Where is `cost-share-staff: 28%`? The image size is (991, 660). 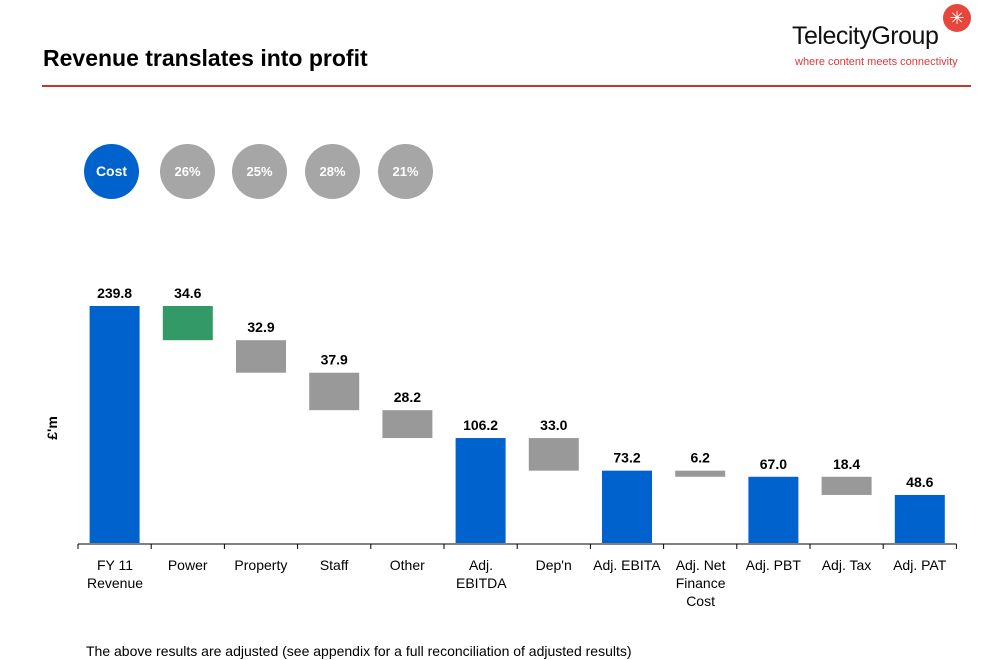
cost-share-staff: 28% is located at coordinates (332, 171).